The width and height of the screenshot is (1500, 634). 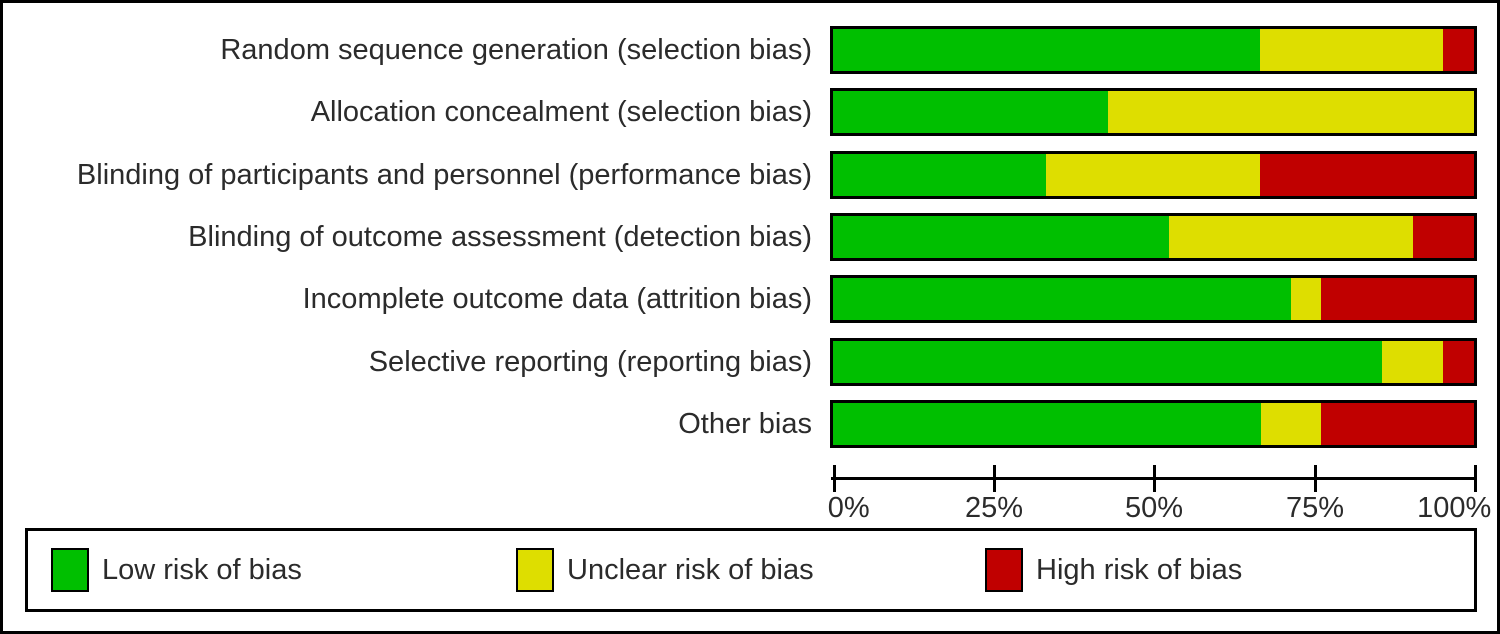 What do you see at coordinates (202, 569) in the screenshot?
I see `legend-item-label: Low risk of bias` at bounding box center [202, 569].